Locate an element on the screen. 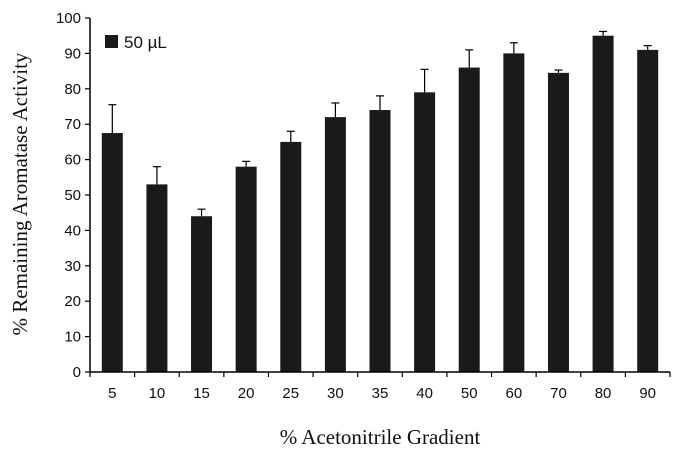 This screenshot has height=451, width=679. y-axis-ticks: 0 10 20 30 40 50 60 70 80 90 100 is located at coordinates (73, 195).